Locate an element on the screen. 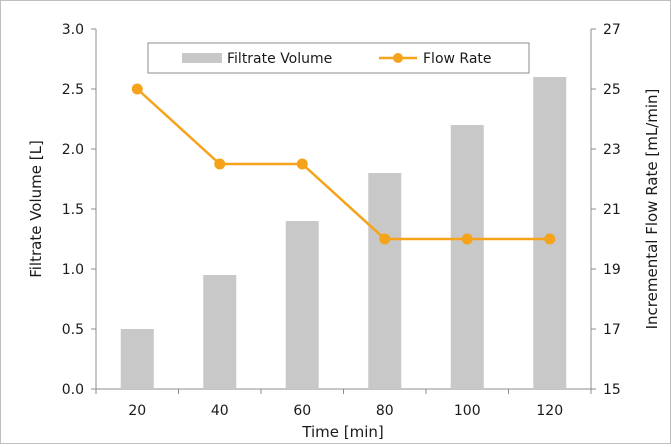 The height and width of the screenshot is (447, 671). x-tick-label: 120 is located at coordinates (549, 411).